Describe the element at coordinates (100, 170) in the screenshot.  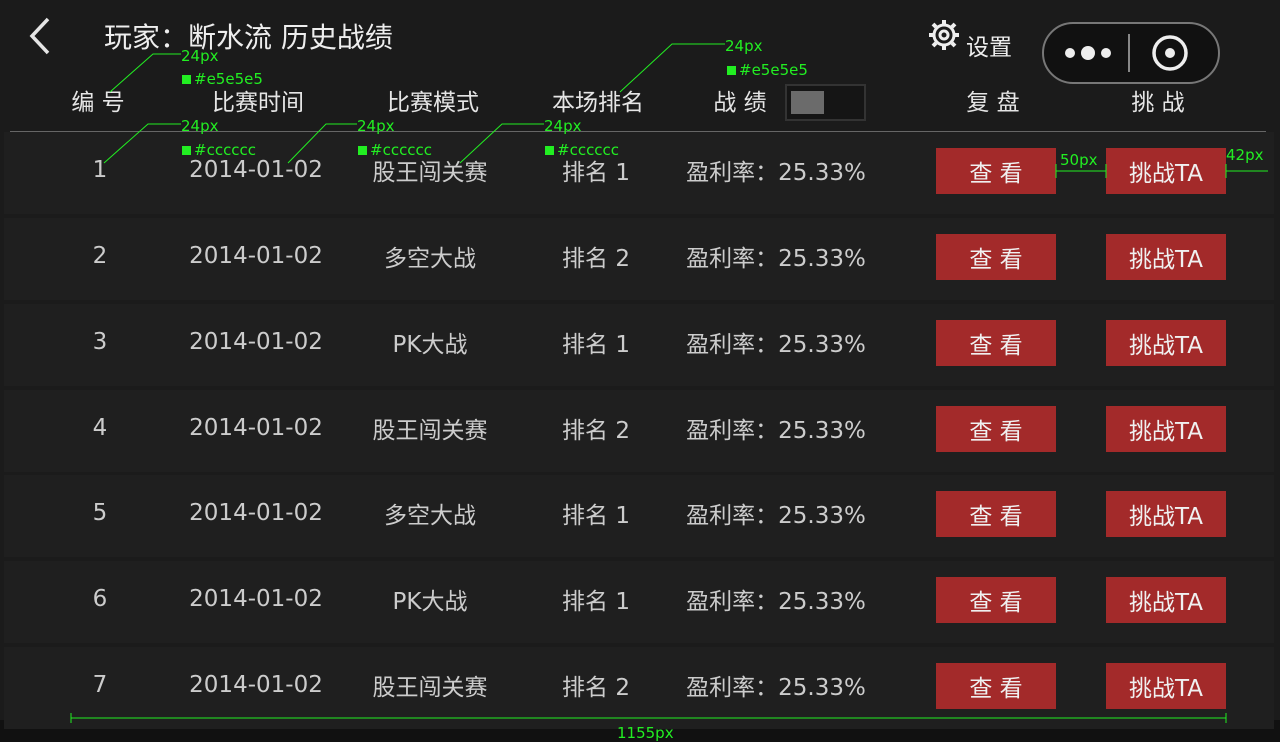
I see `table-cell: 1` at that location.